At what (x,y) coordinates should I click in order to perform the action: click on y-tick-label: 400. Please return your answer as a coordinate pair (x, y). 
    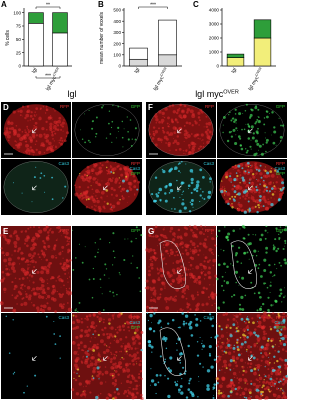
    Looking at the image, I should click on (117, 21).